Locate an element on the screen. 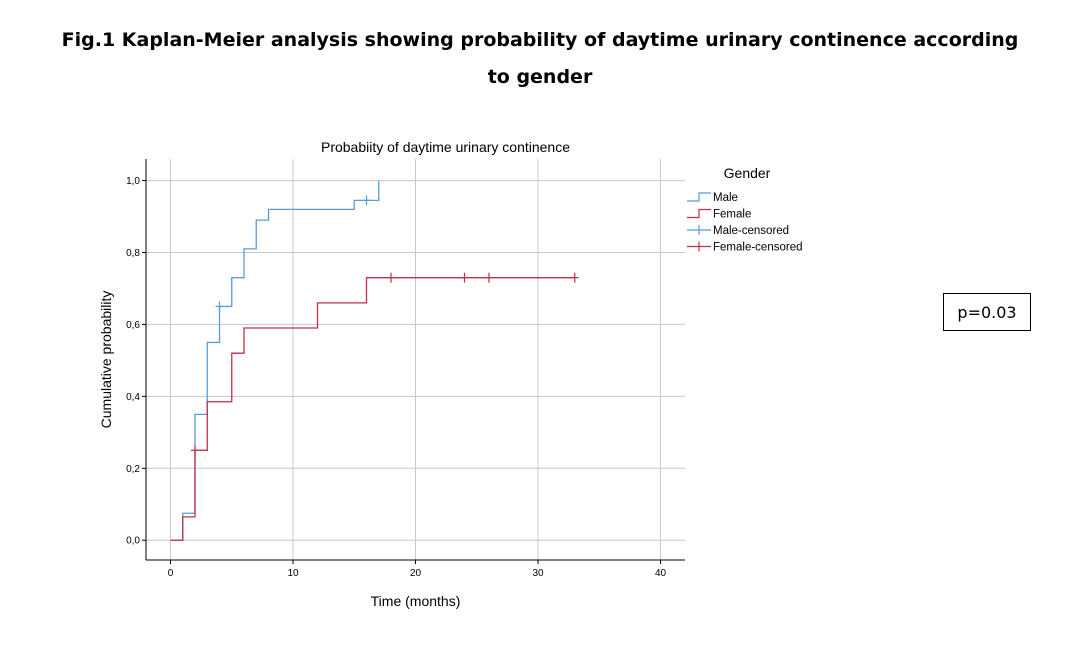 The height and width of the screenshot is (656, 1080). y-tick-label: 0,6 is located at coordinates (133, 325).